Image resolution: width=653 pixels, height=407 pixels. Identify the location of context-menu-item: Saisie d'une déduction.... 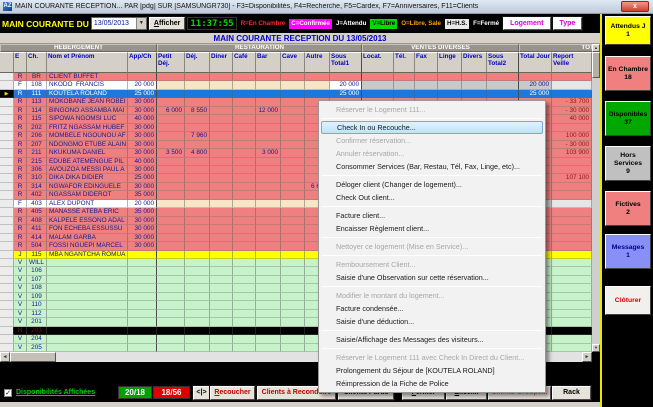
(375, 321).